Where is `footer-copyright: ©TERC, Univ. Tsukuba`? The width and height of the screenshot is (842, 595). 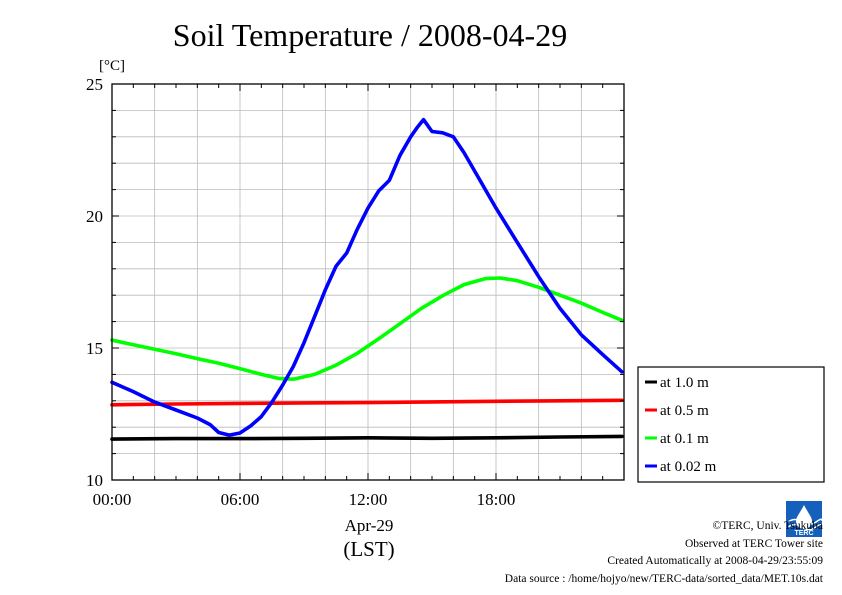
footer-copyright: ©TERC, Univ. Tsukuba is located at coordinates (768, 526).